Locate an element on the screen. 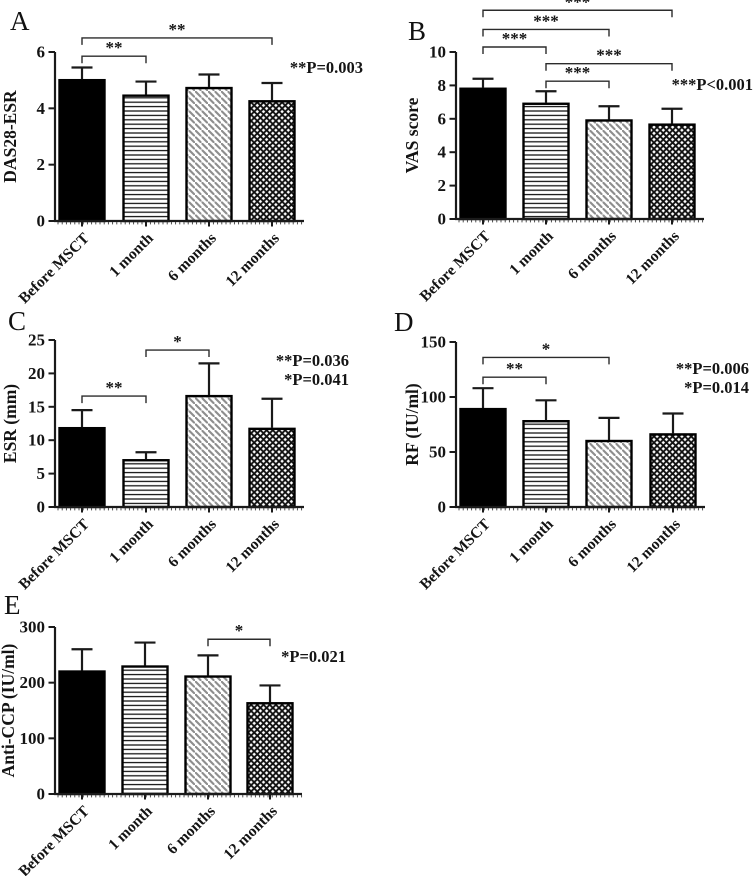 The width and height of the screenshot is (755, 876). p-value-annotations: **P=0.006*P=0.014 is located at coordinates (712, 378).